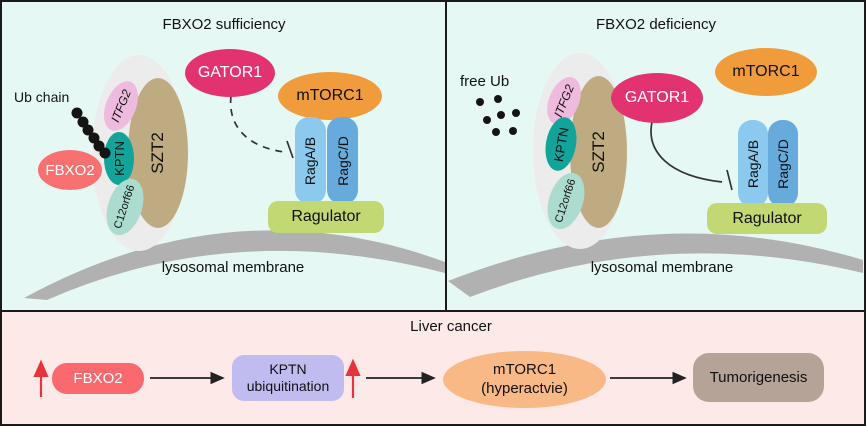 The image size is (866, 426). What do you see at coordinates (42, 97) in the screenshot?
I see `ub-chain-label: Ub chain` at bounding box center [42, 97].